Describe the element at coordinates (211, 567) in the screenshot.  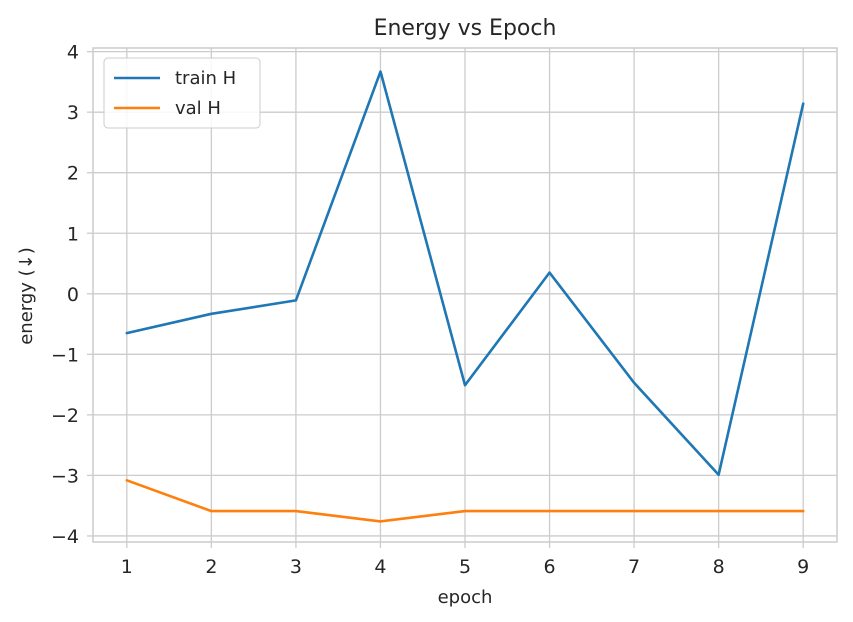
I see `x-tick-label: 2` at that location.